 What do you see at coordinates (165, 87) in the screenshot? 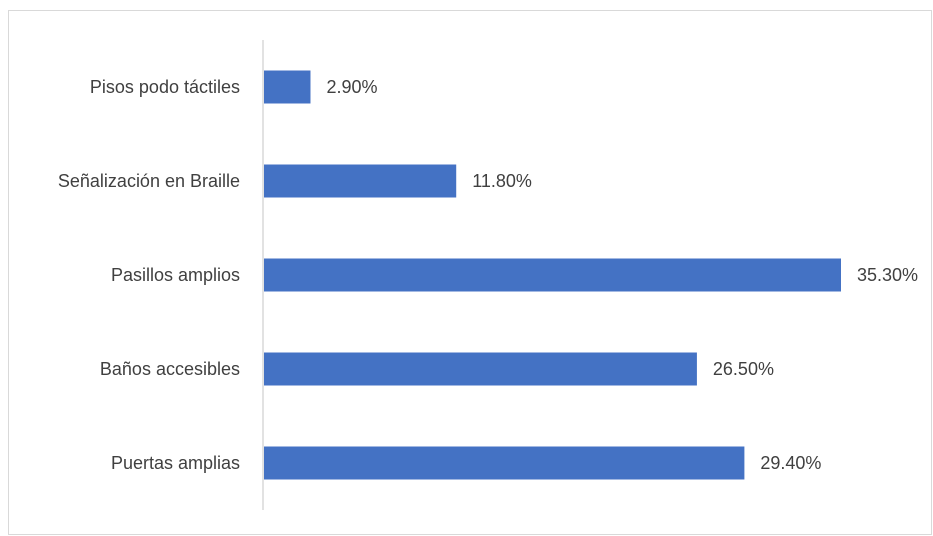
I see `category-label-0: Pisos podo táctiles` at bounding box center [165, 87].